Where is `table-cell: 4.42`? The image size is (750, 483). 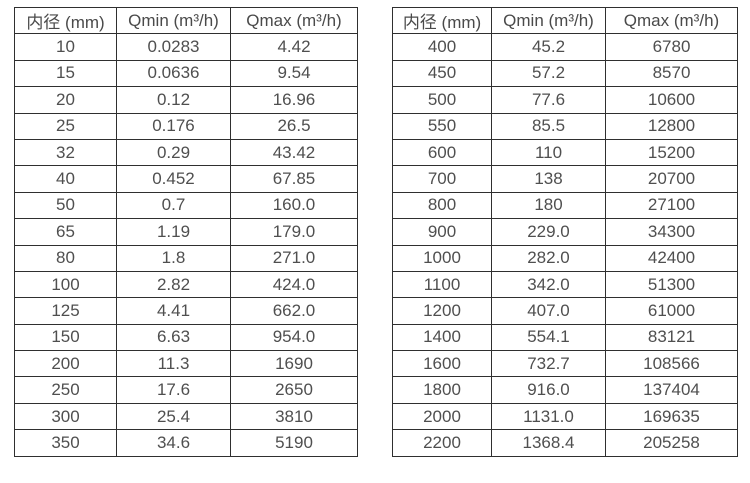 table-cell: 4.42 is located at coordinates (294, 47).